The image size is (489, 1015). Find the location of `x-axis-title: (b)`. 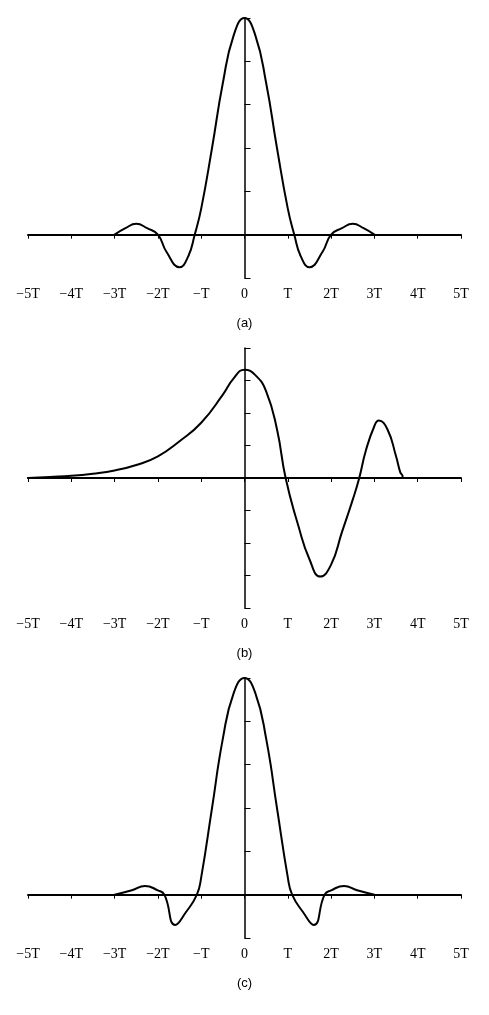

x-axis-title: (b) is located at coordinates (244, 652).